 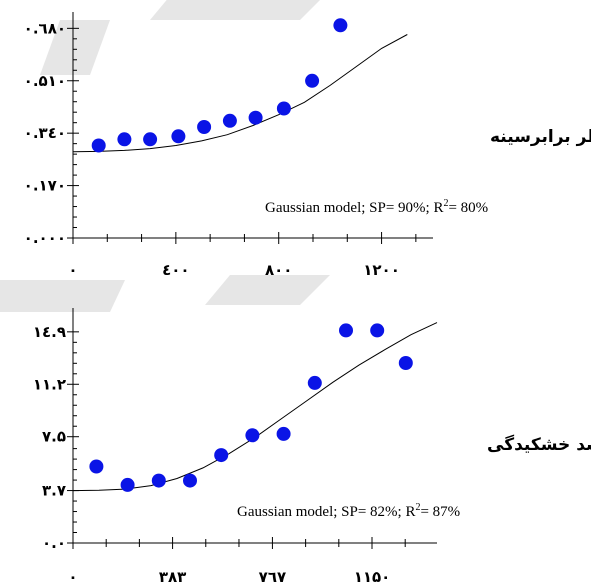 I want to click on chart-title: قطر برابرسینه, so click(x=540, y=137).